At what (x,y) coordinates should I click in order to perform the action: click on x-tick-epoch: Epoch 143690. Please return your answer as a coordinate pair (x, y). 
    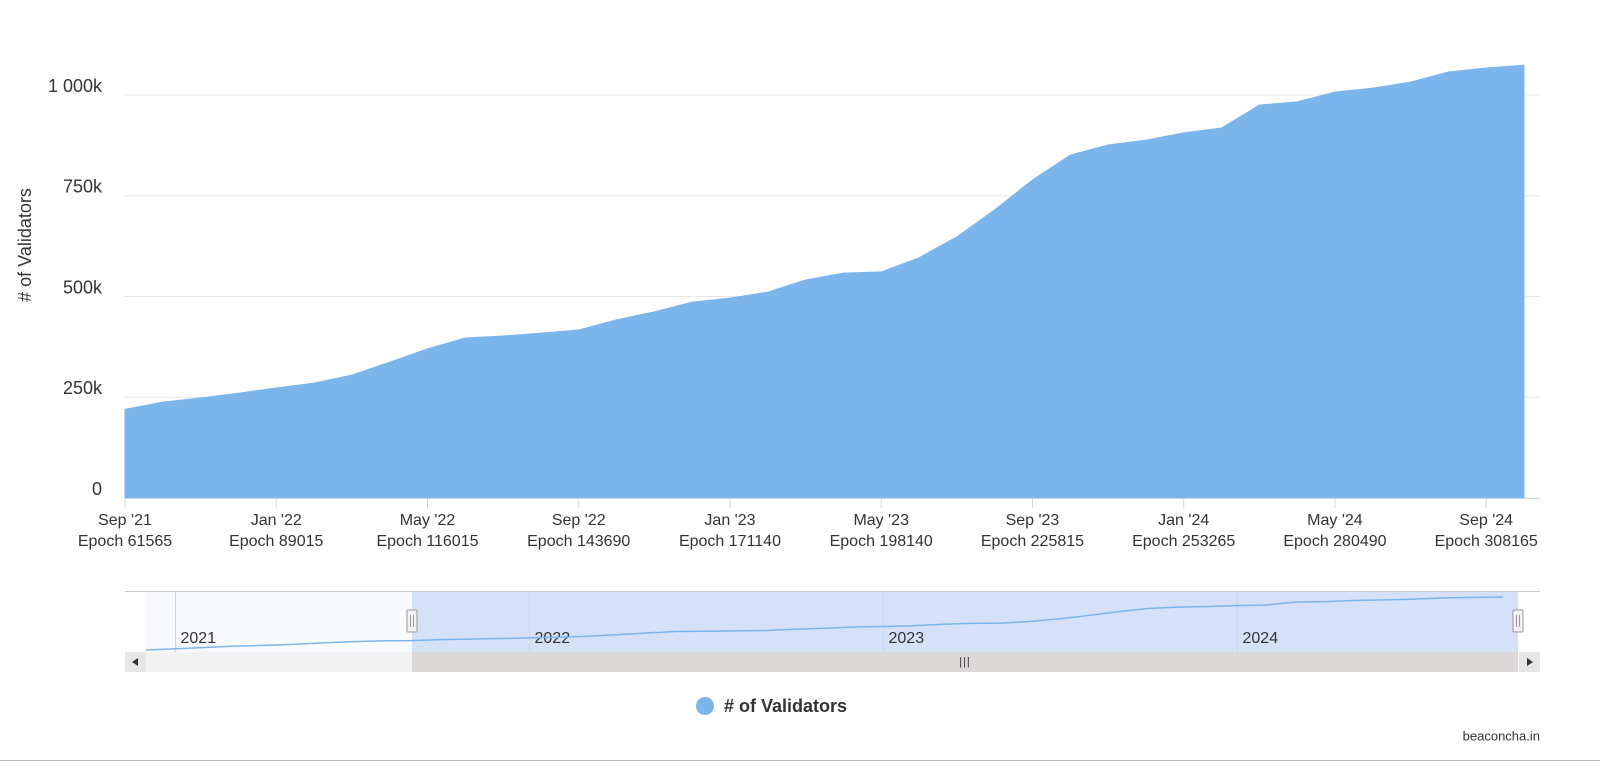
    Looking at the image, I should click on (578, 541).